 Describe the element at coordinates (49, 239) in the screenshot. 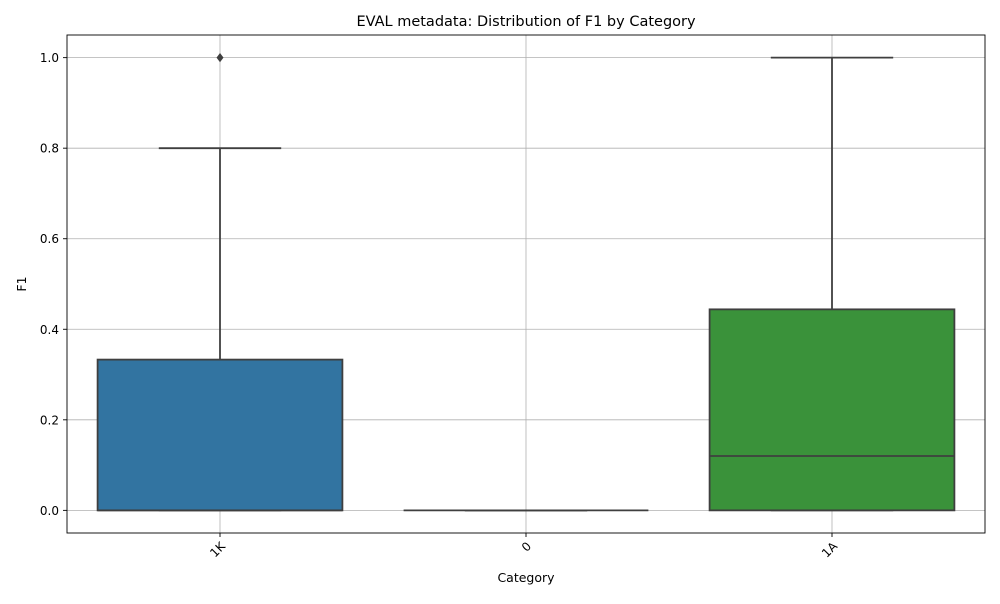

I see `y-tick-label: 0.6` at that location.